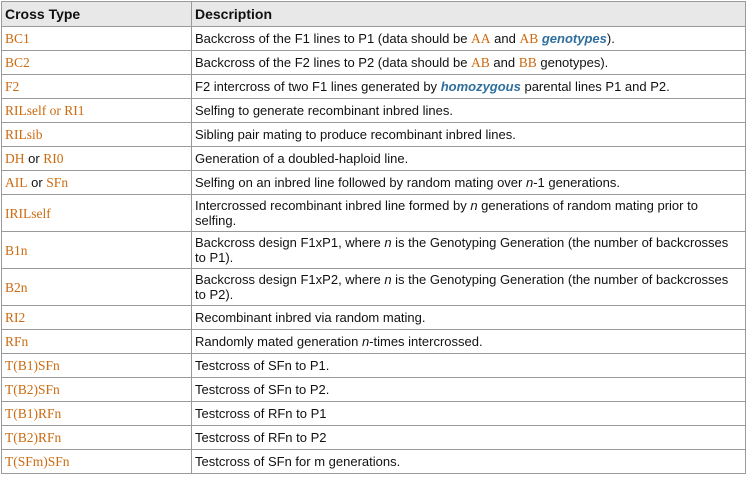 The width and height of the screenshot is (748, 482). I want to click on cross-type-code: SFn, so click(57, 182).